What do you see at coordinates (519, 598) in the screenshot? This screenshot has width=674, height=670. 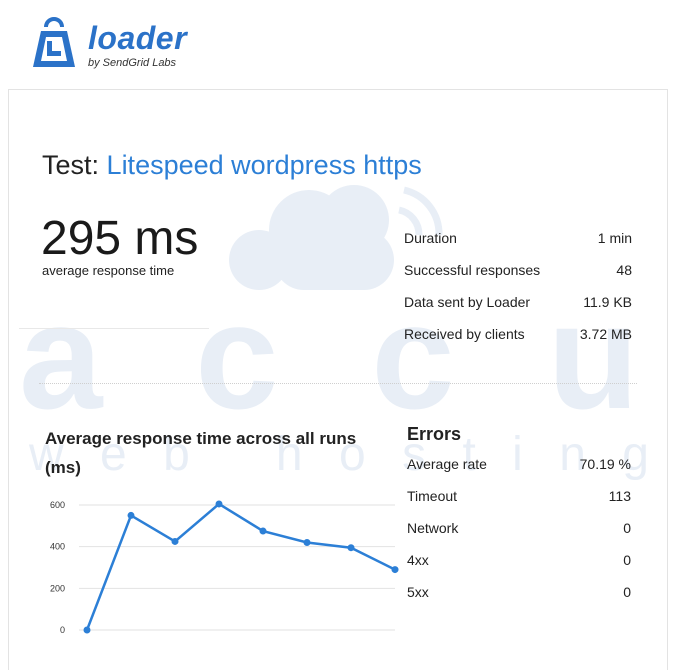 I see `error-row-5xx: 5xx 0` at bounding box center [519, 598].